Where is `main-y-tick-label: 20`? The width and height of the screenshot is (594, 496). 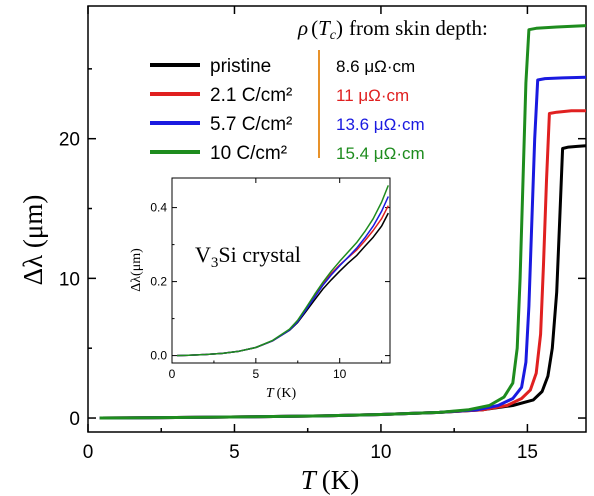 main-y-tick-label: 20 is located at coordinates (69, 140).